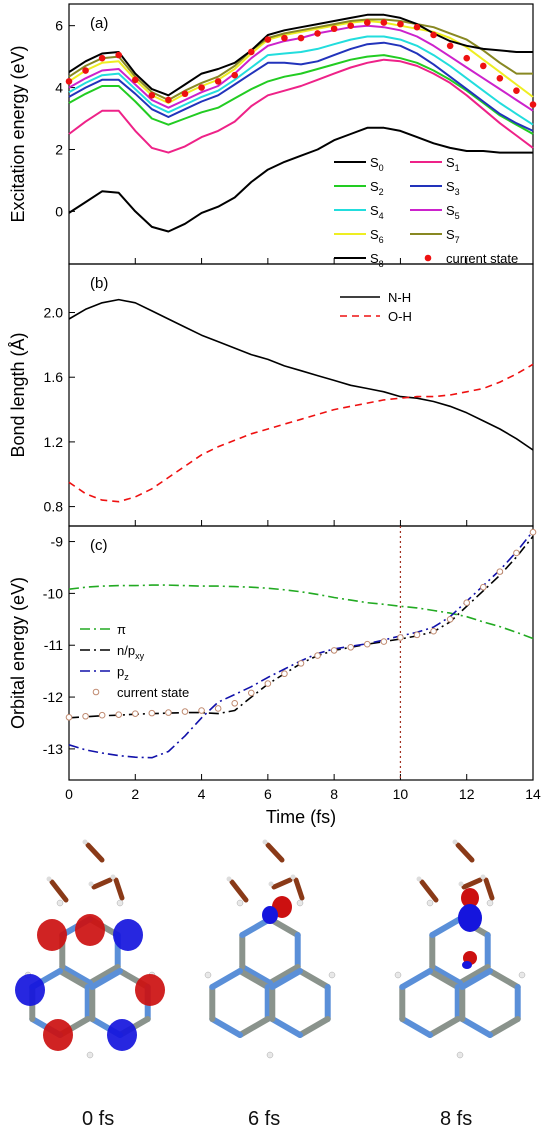 Image resolution: width=550 pixels, height=1146 pixels. What do you see at coordinates (377, 164) in the screenshot?
I see `legend-label: S0` at bounding box center [377, 164].